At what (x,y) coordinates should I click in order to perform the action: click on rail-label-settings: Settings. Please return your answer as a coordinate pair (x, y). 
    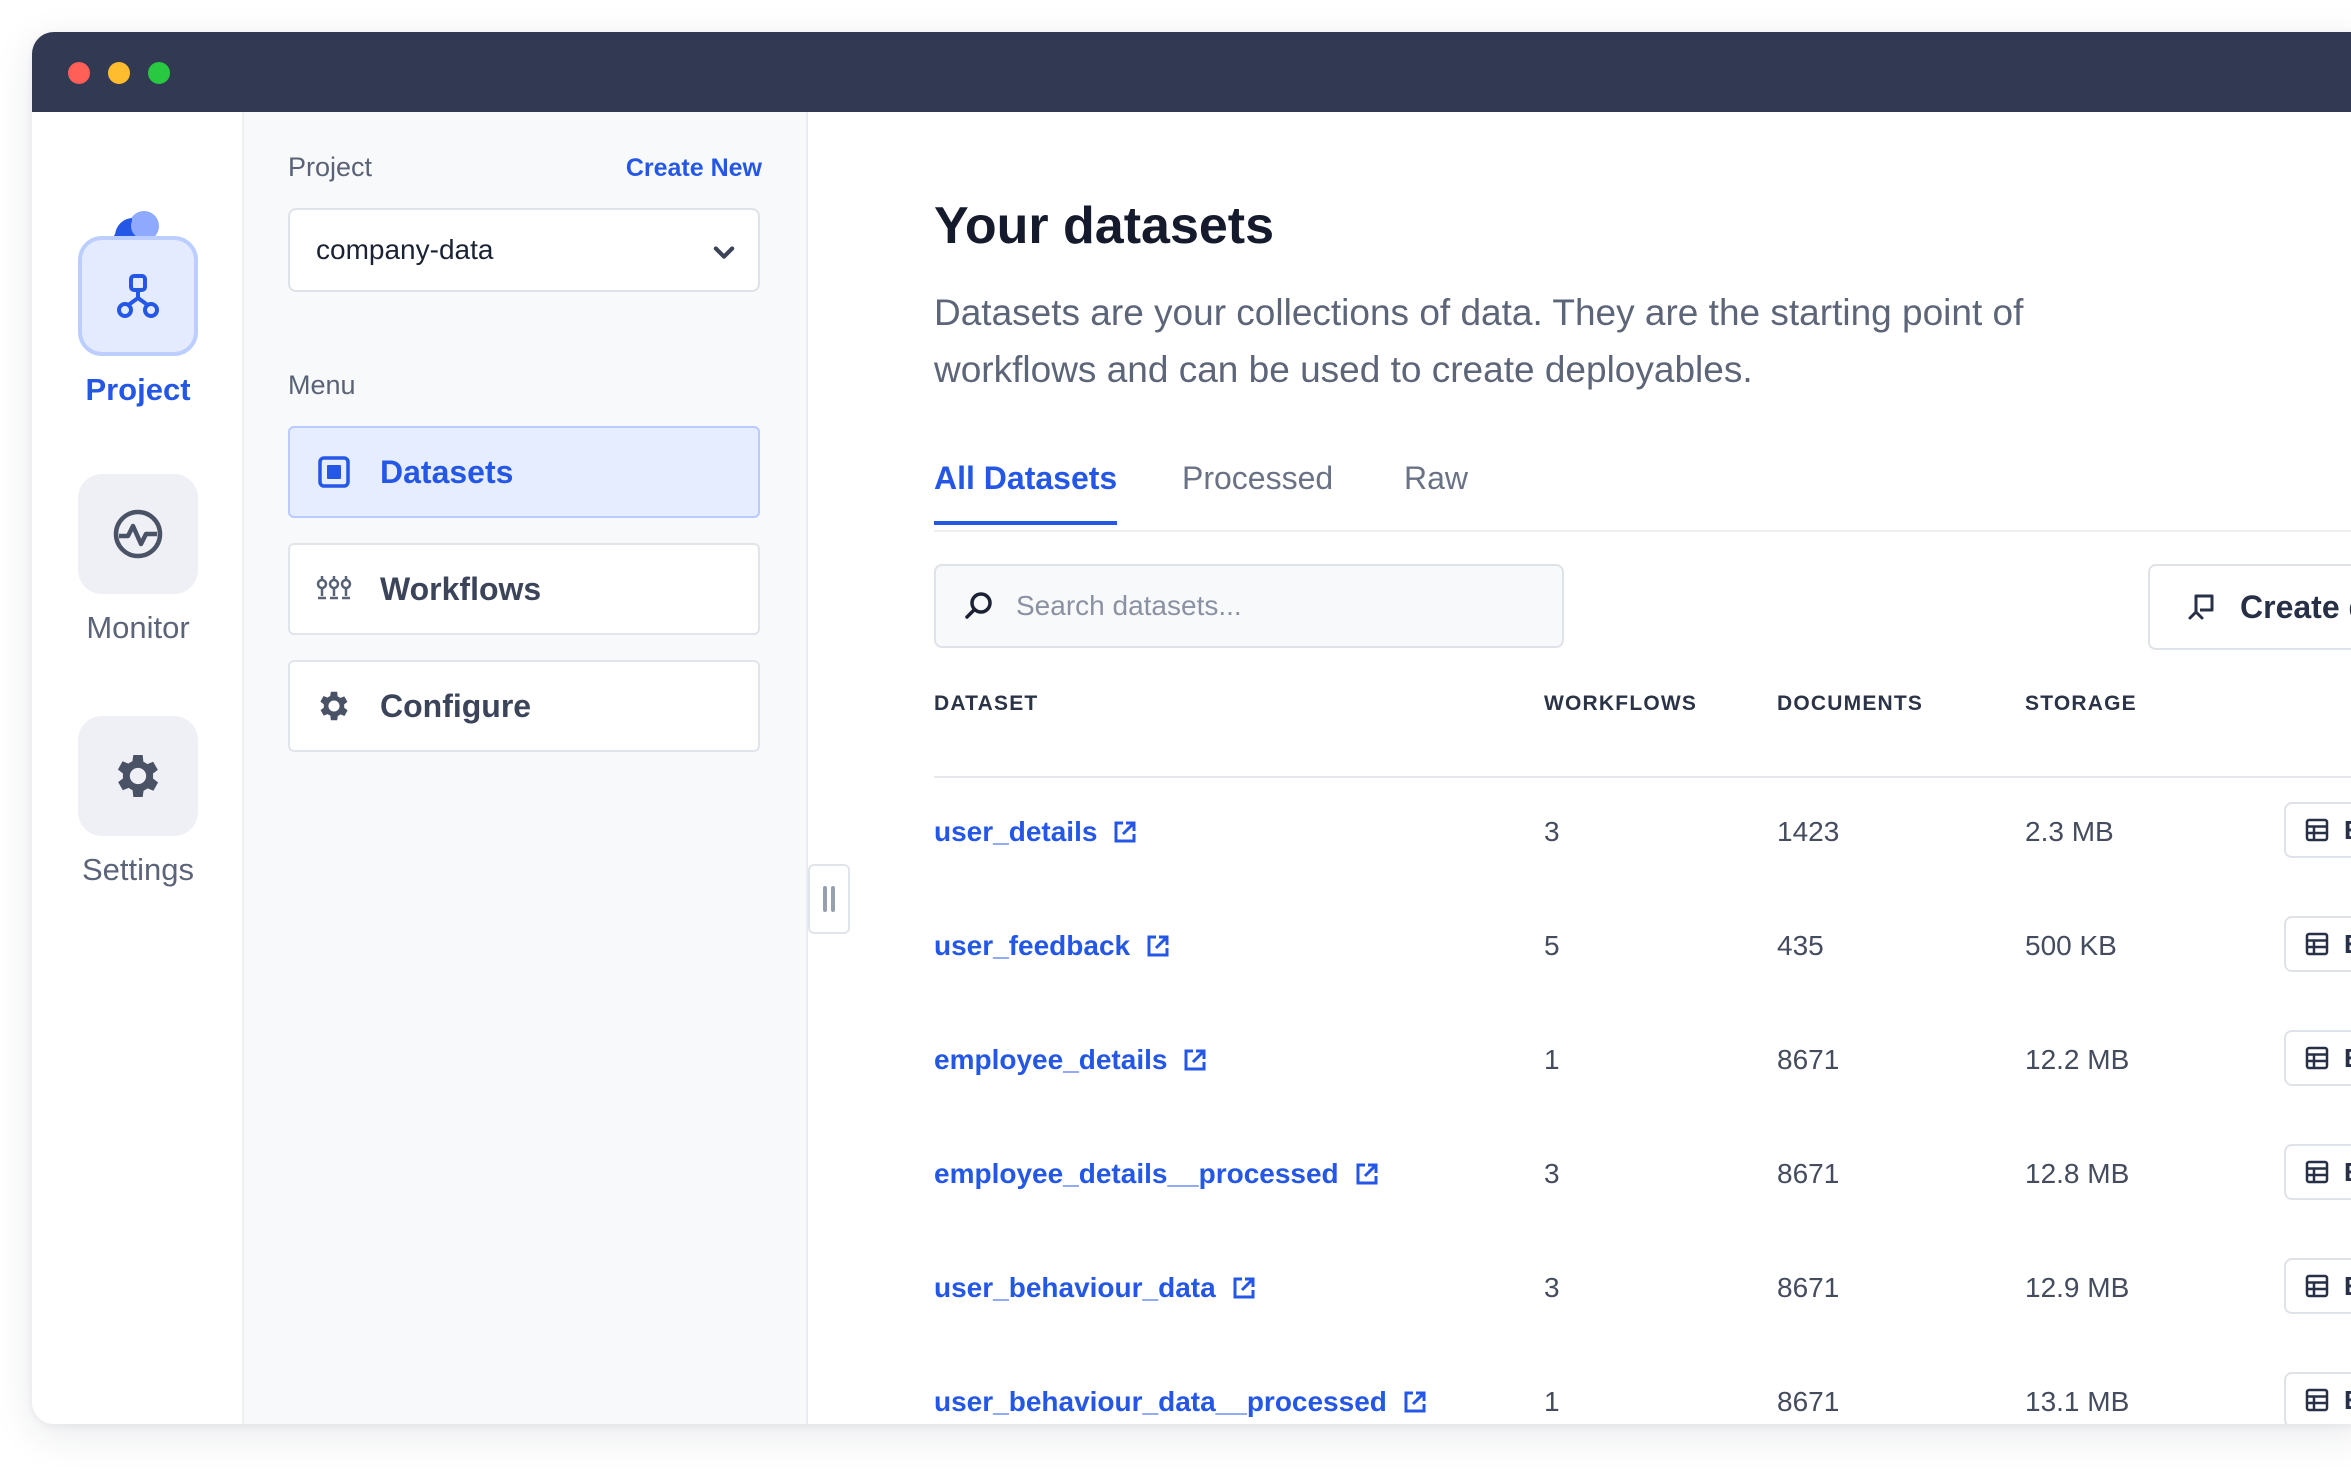
    Looking at the image, I should click on (137, 869).